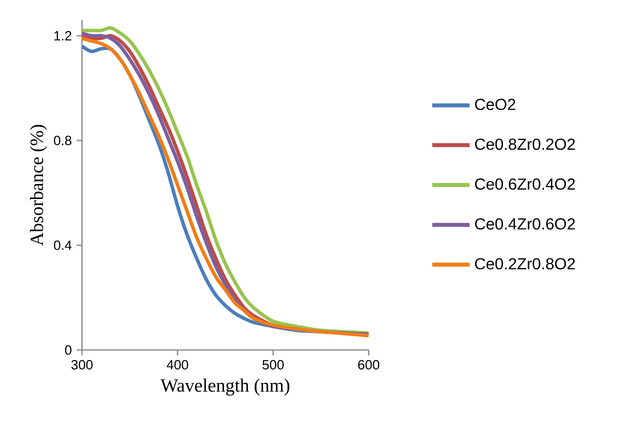 Image resolution: width=617 pixels, height=421 pixels. I want to click on legend-label: Ce0.8Zr0.2O2, so click(525, 144).